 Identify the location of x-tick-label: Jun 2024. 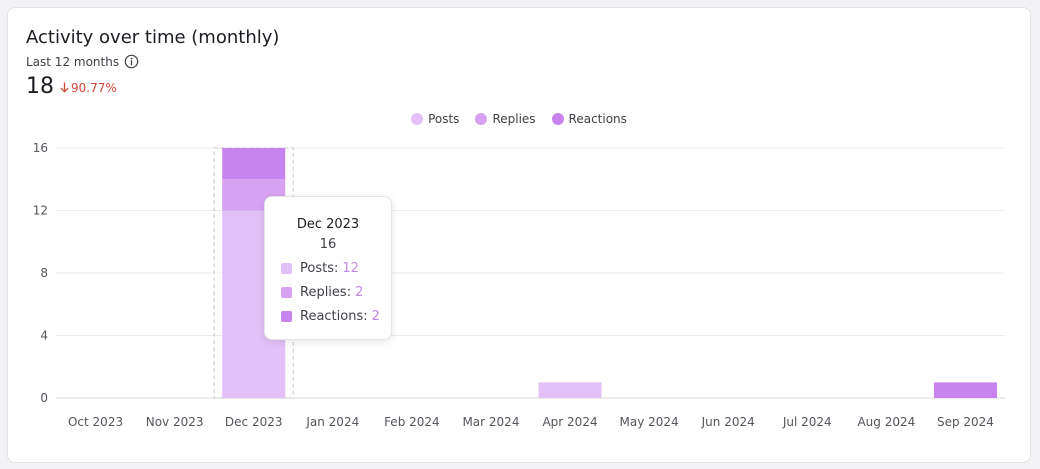
(728, 422).